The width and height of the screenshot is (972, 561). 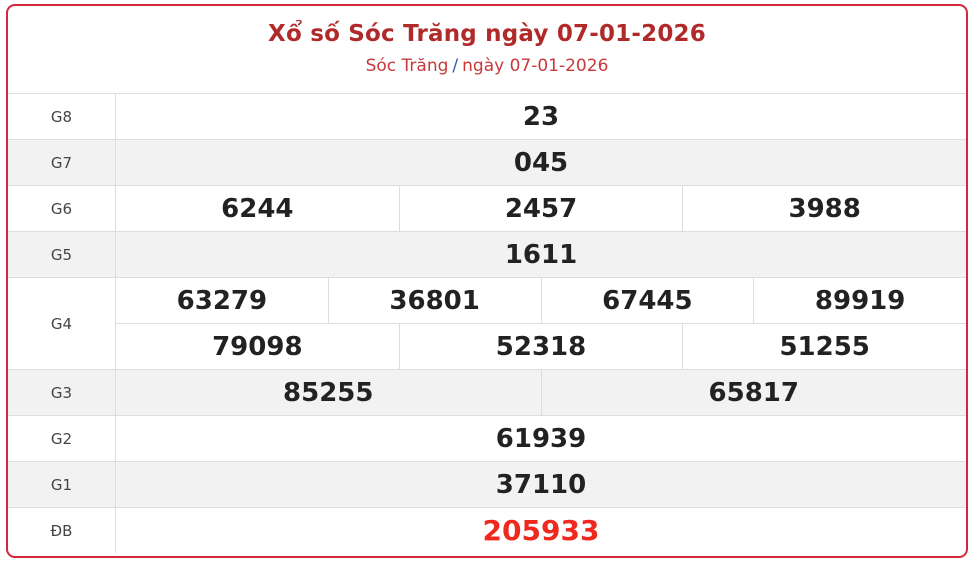 I want to click on special-prize-number: 205933, so click(x=541, y=530).